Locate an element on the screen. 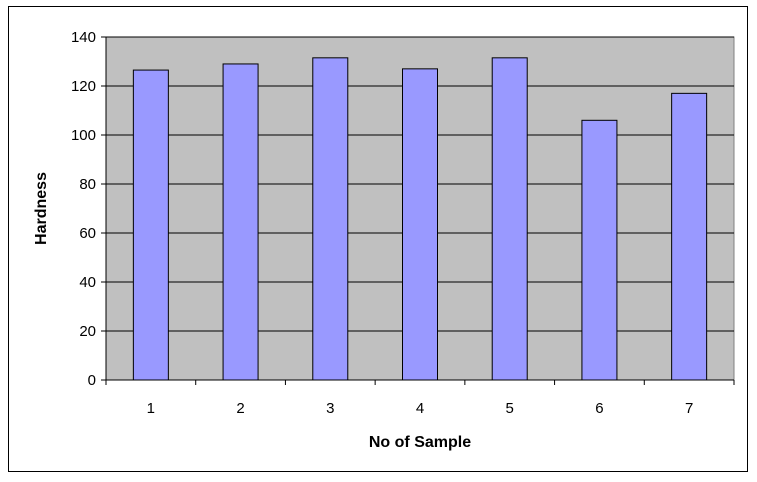 This screenshot has height=482, width=757. x-tick-label: 5 is located at coordinates (510, 408).